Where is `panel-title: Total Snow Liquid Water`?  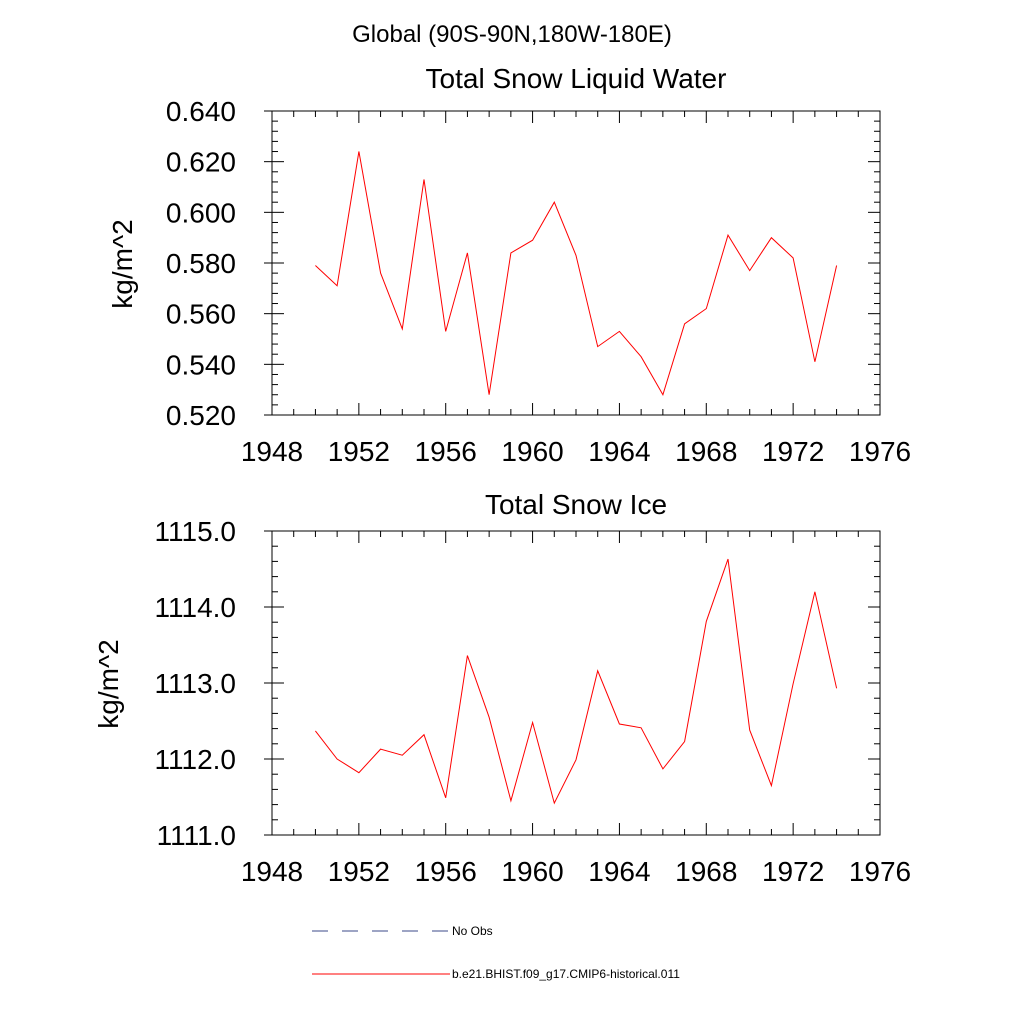
panel-title: Total Snow Liquid Water is located at coordinates (576, 78).